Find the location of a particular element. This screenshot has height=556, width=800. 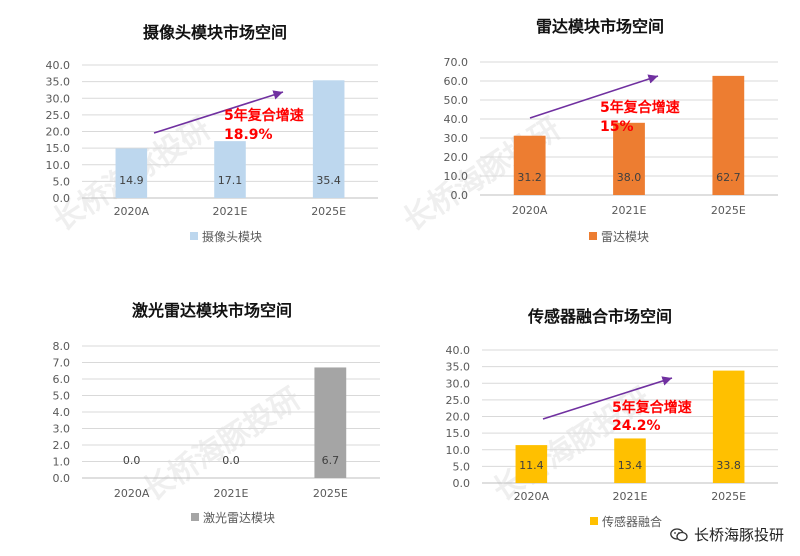

data-label: 17.1 is located at coordinates (230, 180).